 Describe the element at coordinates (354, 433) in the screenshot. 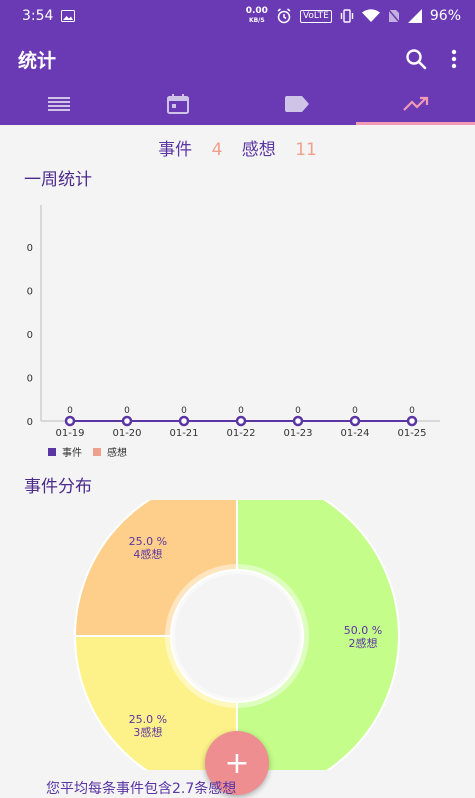

I see `x-tick-label: 01-24` at that location.